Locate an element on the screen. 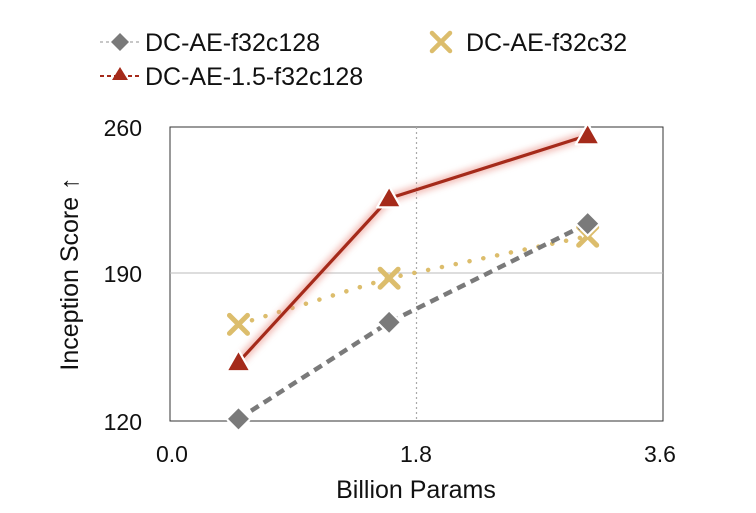  legend-item-2: DC-AE-1.5-f32c128 is located at coordinates (231, 77).